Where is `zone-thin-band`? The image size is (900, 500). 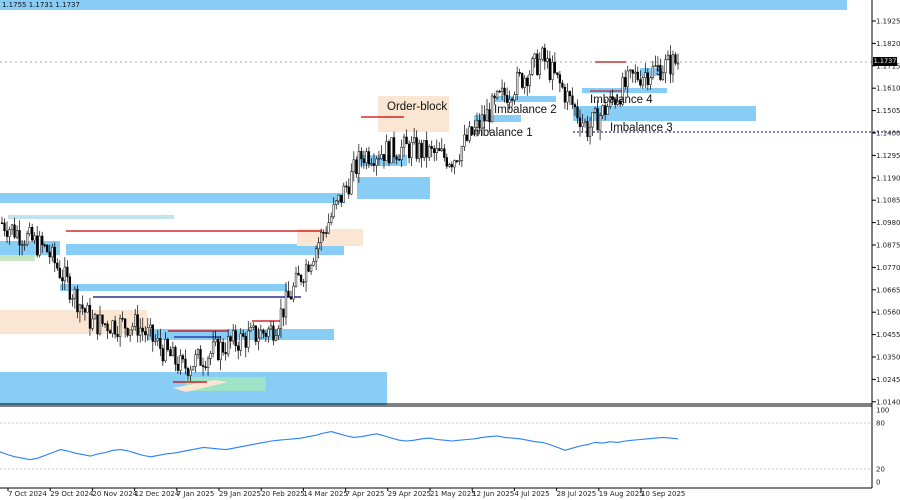 zone-thin-band is located at coordinates (91, 217).